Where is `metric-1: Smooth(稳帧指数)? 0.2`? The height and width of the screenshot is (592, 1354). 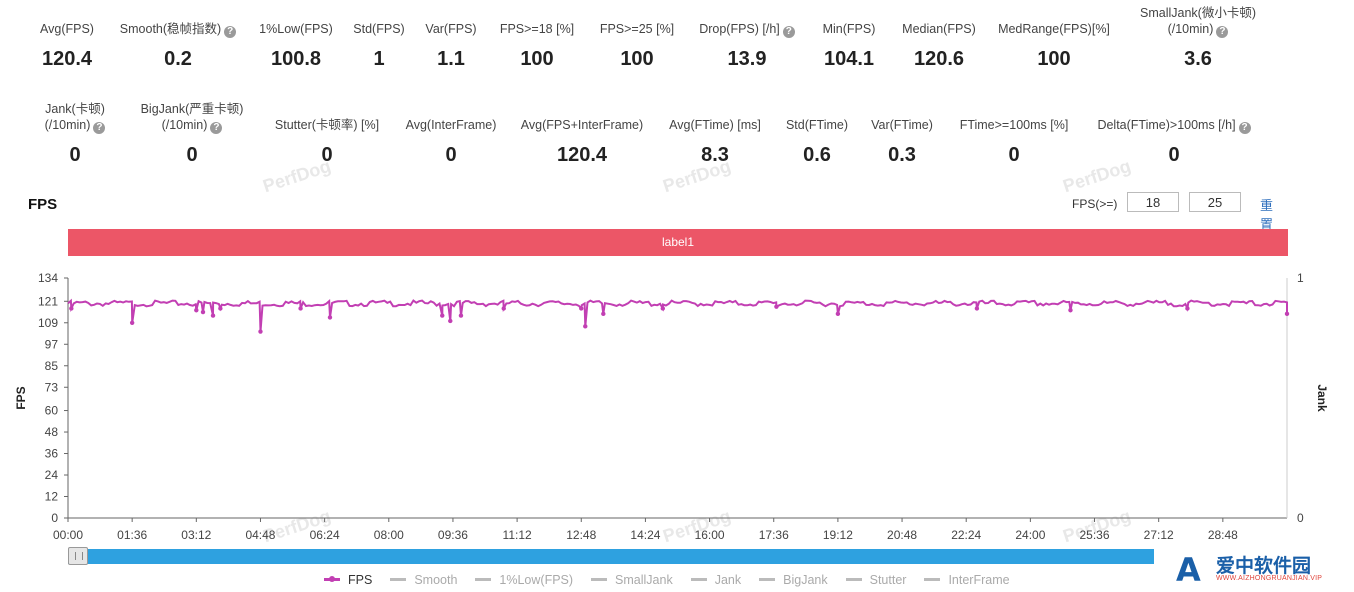 metric-1: Smooth(稳帧指数)? 0.2 is located at coordinates (178, 51).